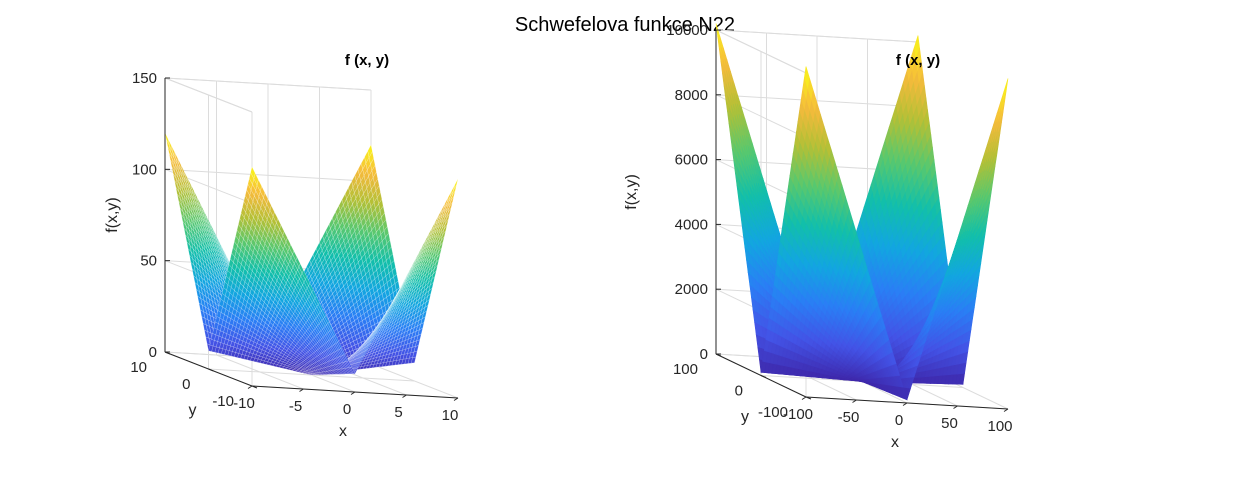 The image size is (1250, 500). I want to click on subplot-title: f (x, y), so click(367, 60).